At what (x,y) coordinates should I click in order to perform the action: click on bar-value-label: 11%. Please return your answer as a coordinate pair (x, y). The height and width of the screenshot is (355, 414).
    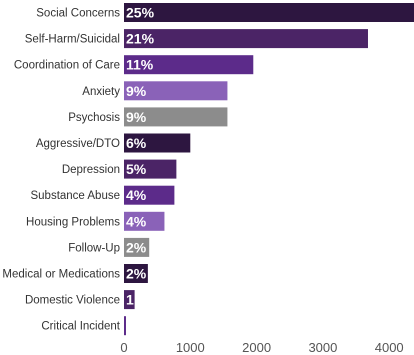
    Looking at the image, I should click on (140, 65).